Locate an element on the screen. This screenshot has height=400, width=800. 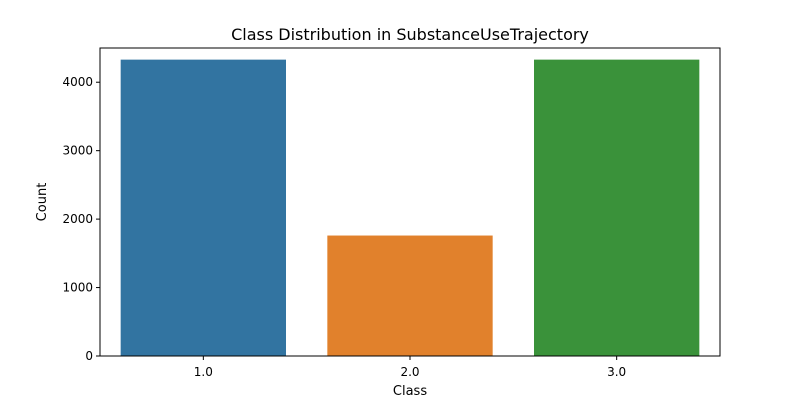
x-axis-ticks: 1.0 2.0 3.0 is located at coordinates (410, 367).